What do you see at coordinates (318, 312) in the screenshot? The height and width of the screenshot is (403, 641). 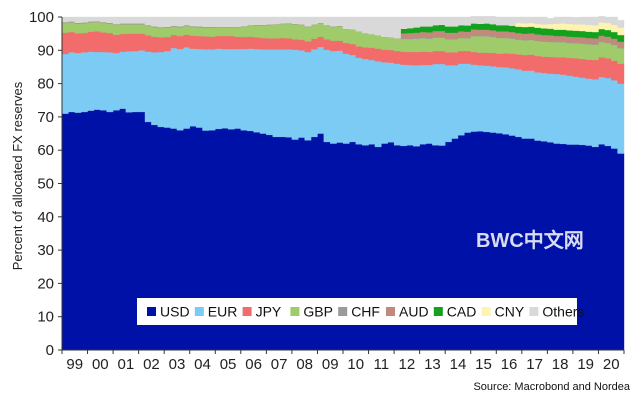 I see `legend-label-gbp: GBP` at bounding box center [318, 312].